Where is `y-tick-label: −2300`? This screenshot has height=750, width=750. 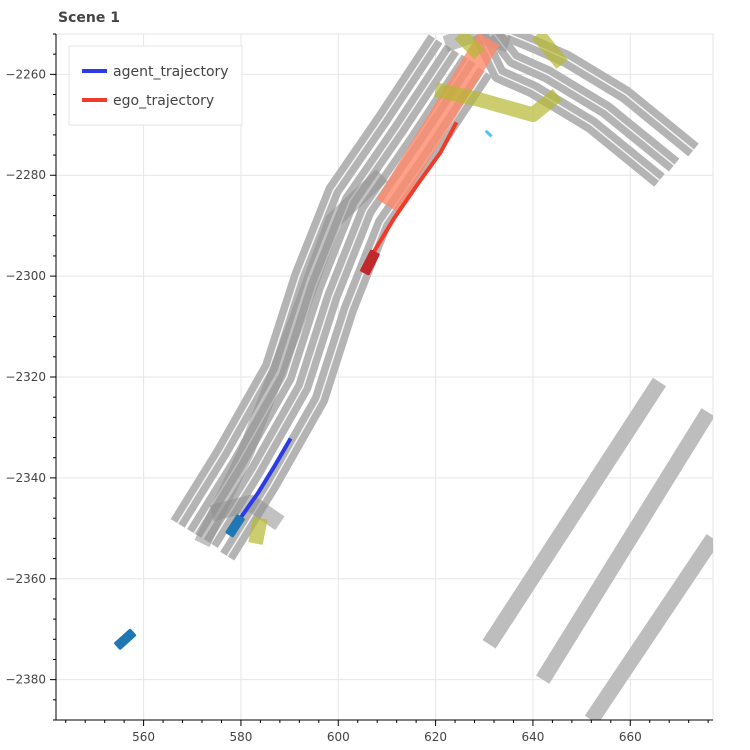
y-tick-label: −2300 is located at coordinates (25, 276).